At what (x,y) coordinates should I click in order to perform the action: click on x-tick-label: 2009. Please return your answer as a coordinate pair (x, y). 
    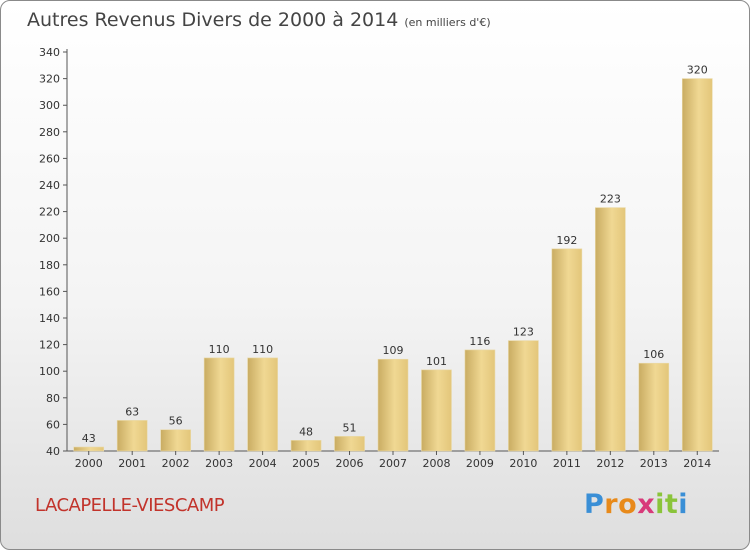
    Looking at the image, I should click on (480, 463).